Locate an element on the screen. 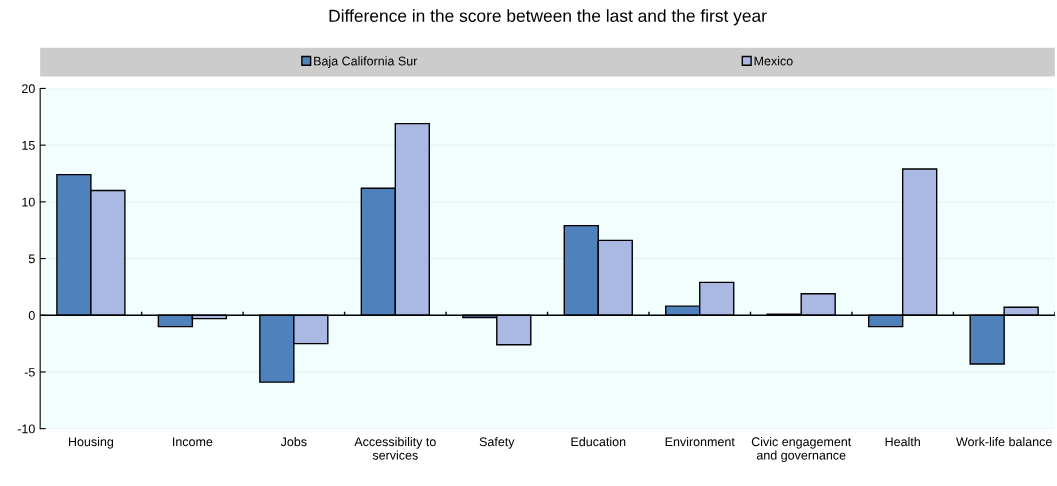 The height and width of the screenshot is (486, 1057). y-tick-label: -5 is located at coordinates (29, 372).